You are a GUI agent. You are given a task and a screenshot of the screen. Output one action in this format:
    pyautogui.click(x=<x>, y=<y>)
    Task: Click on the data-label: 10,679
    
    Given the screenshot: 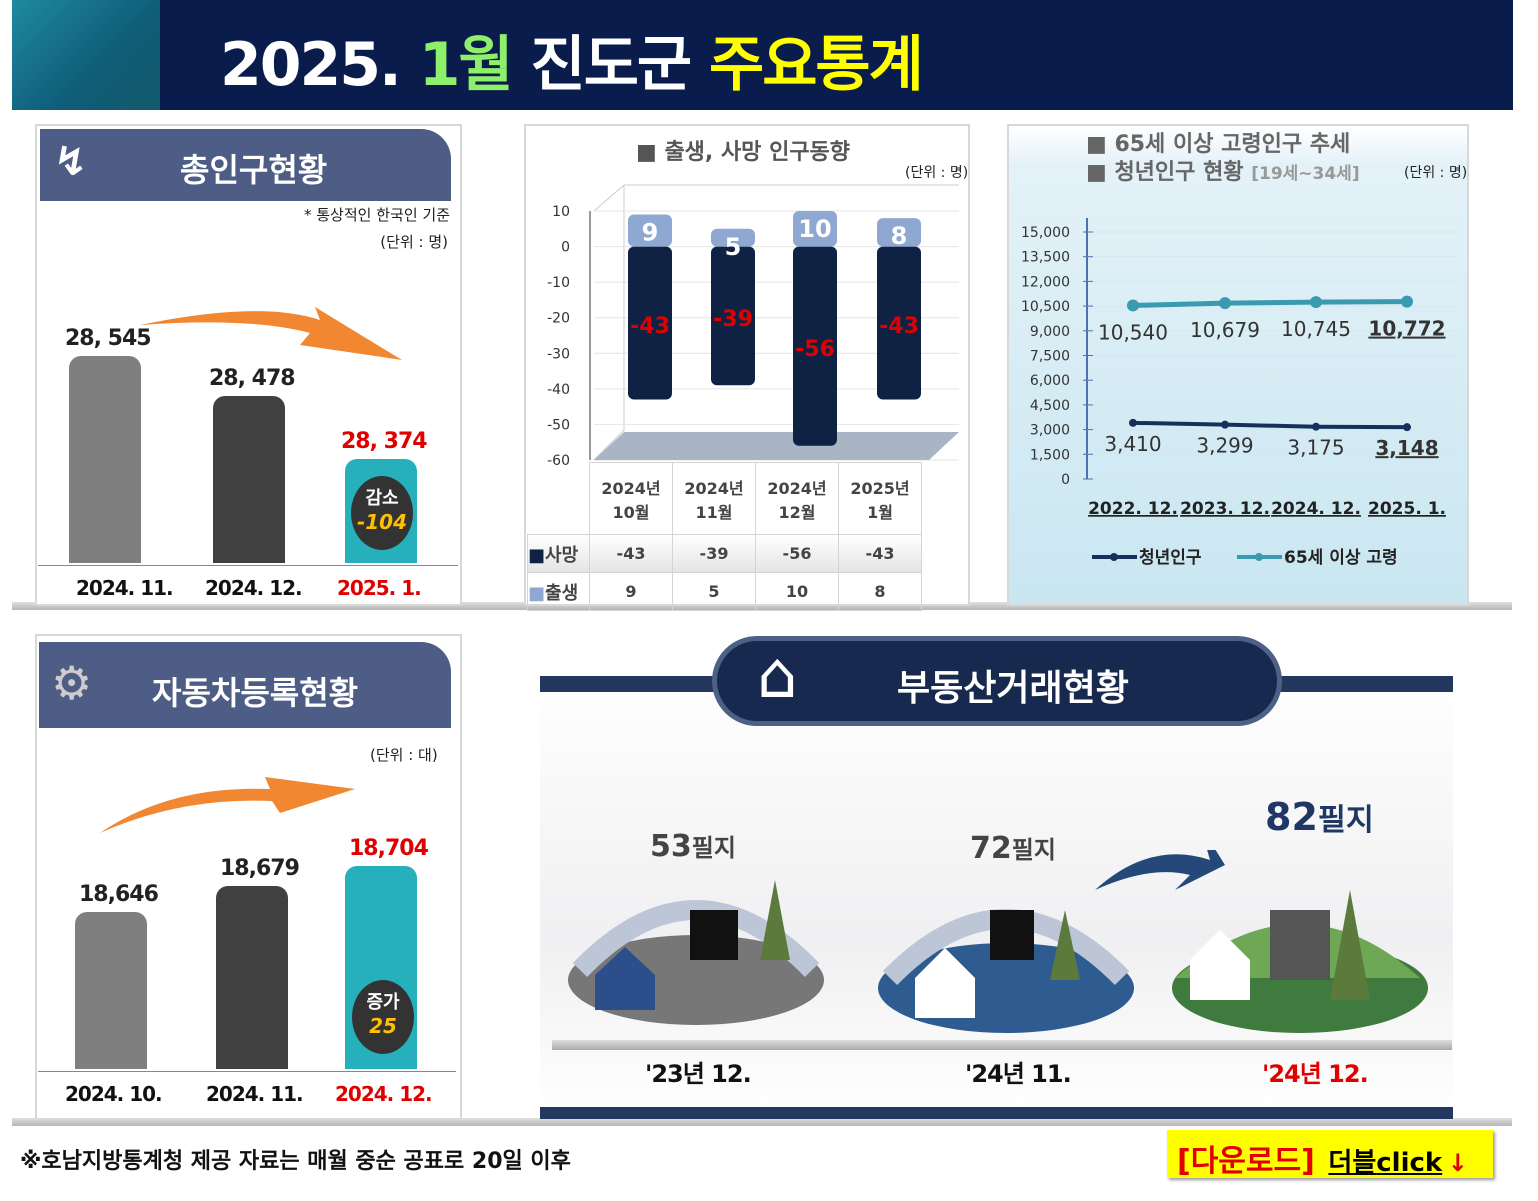 What is the action you would take?
    pyautogui.click(x=1225, y=330)
    